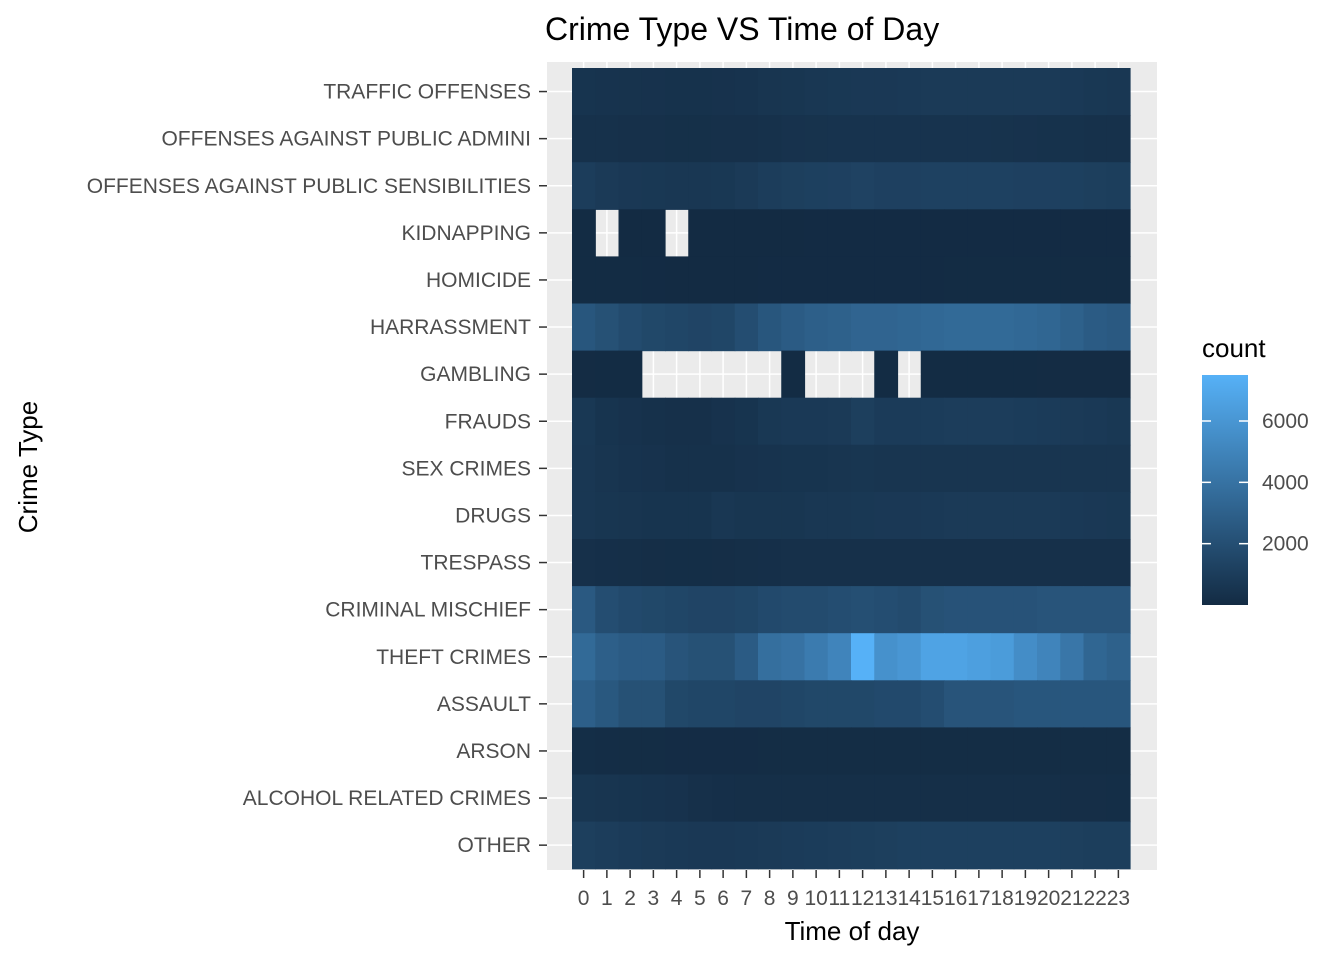 This screenshot has width=1344, height=960. What do you see at coordinates (309, 186) in the screenshot?
I see `y-tick-label: OFFENSES AGAINST PUBLIC SENSIBILITIES` at bounding box center [309, 186].